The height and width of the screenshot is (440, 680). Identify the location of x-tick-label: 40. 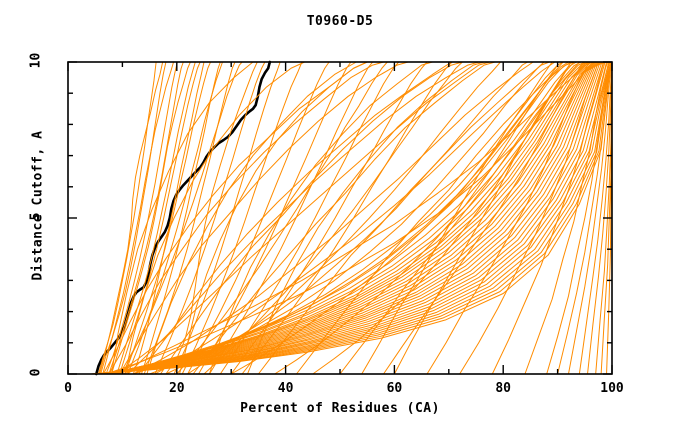
(285, 388).